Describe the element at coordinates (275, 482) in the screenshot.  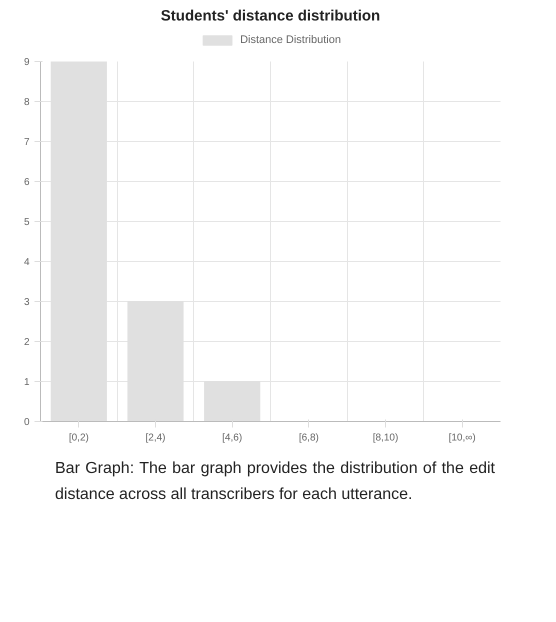
I see `text: Bar Graph: The bar graph provides the distribution of the edit distance across all transcribers for each utterance.` at that location.